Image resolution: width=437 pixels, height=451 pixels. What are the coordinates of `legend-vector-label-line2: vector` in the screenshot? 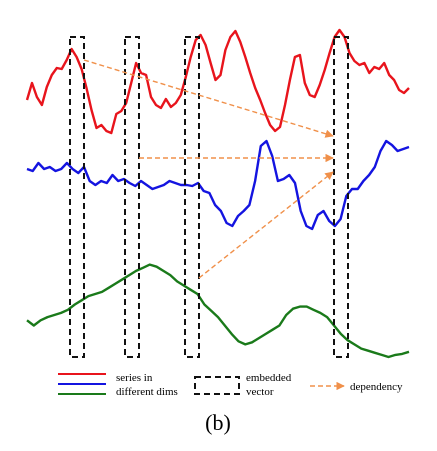 It's located at (260, 392).